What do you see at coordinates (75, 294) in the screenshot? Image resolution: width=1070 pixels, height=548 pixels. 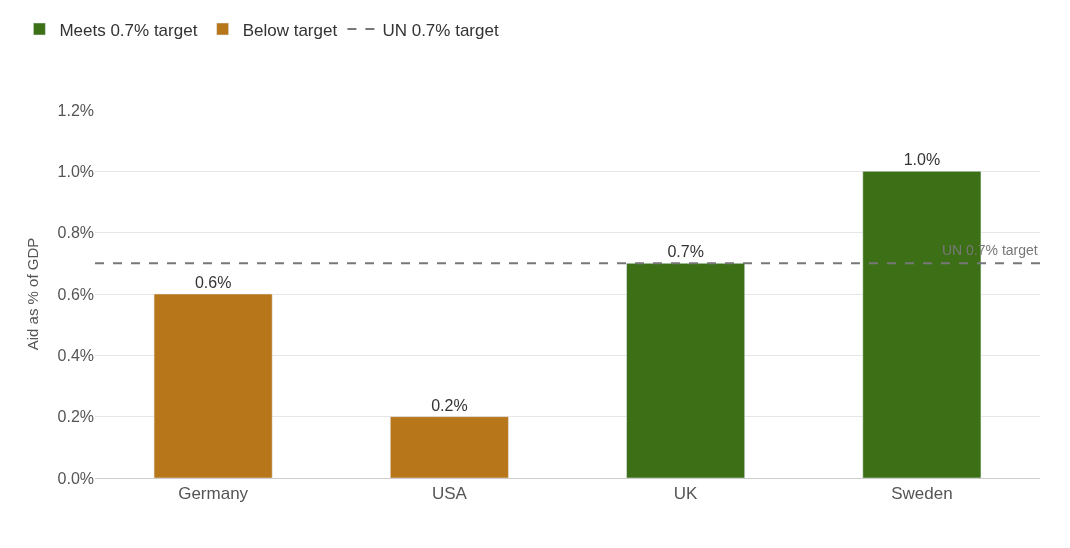 I see `y-tick-label: 0.6%` at bounding box center [75, 294].